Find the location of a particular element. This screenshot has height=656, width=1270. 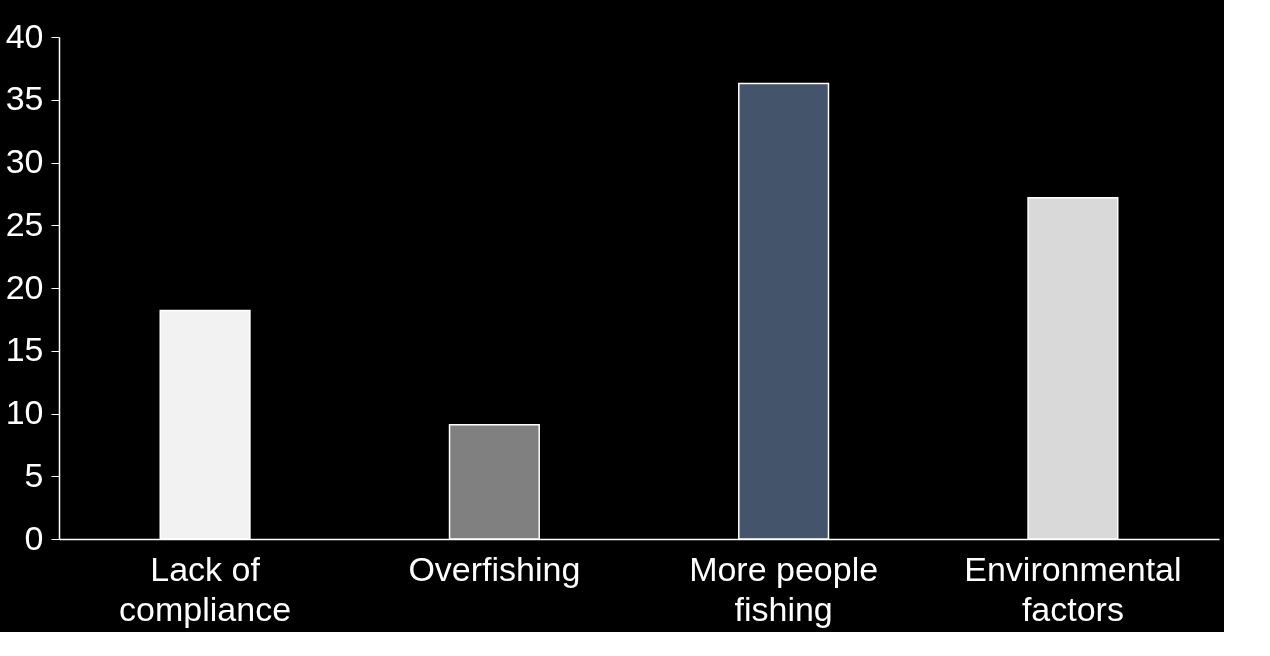

y-tick-label: 10 is located at coordinates (24, 412).